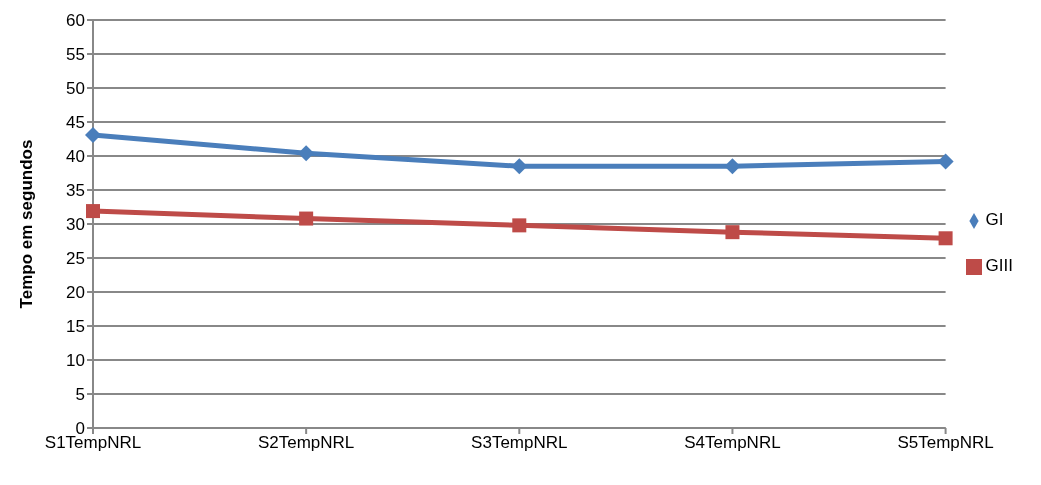 Image resolution: width=1041 pixels, height=485 pixels. Describe the element at coordinates (999, 265) in the screenshot. I see `legend-label: GIII` at that location.